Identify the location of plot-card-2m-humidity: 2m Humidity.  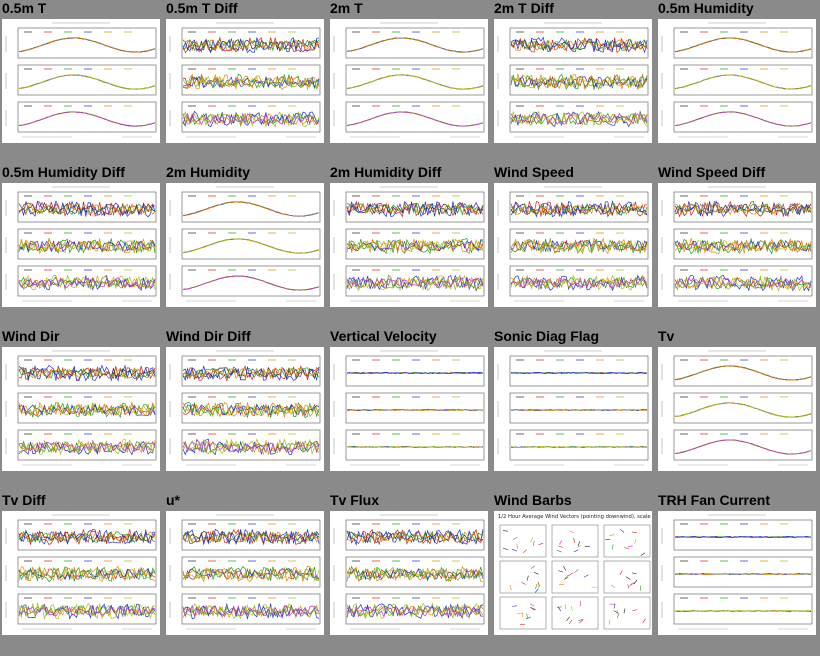
(244, 245).